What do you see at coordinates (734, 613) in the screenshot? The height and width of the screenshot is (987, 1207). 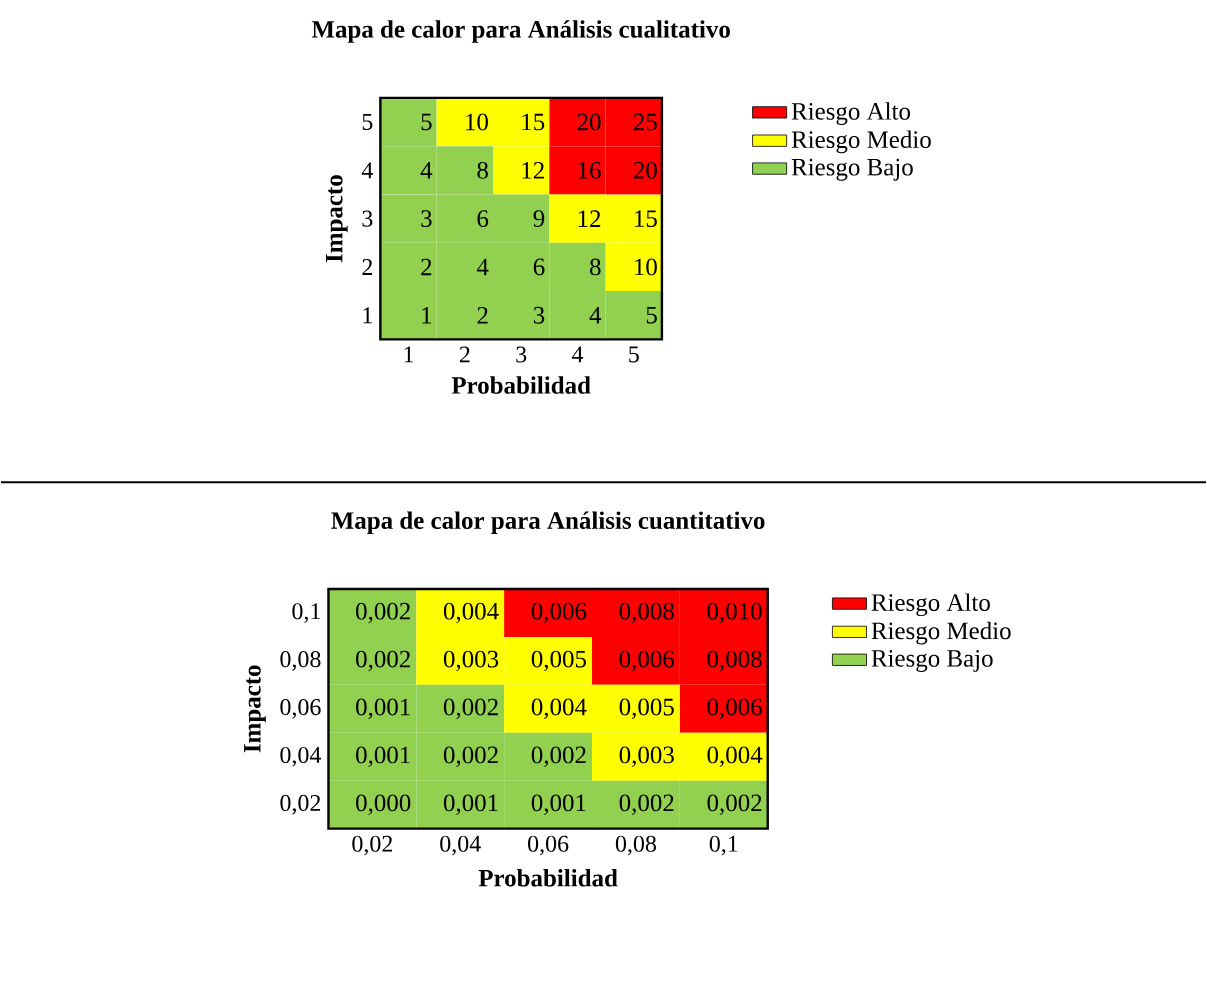 I see `data-label: 0,010` at bounding box center [734, 613].